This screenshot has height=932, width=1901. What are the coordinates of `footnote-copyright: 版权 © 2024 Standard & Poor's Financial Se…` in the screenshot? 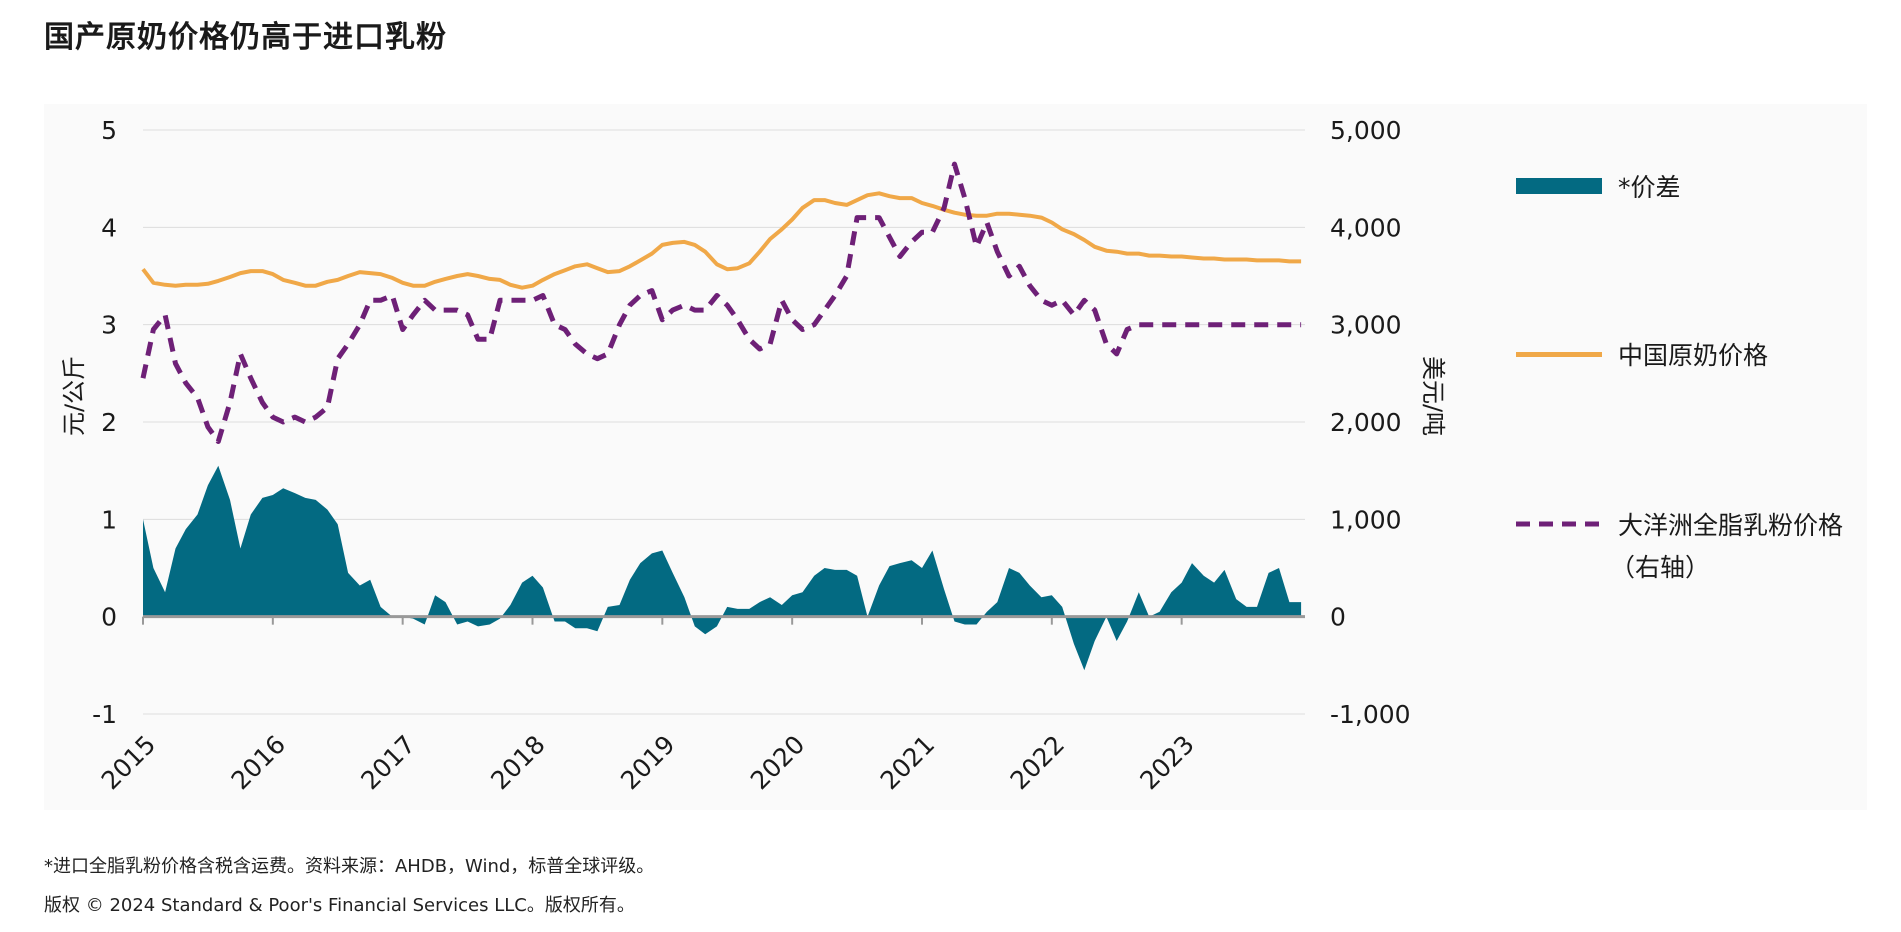 It's located at (339, 905).